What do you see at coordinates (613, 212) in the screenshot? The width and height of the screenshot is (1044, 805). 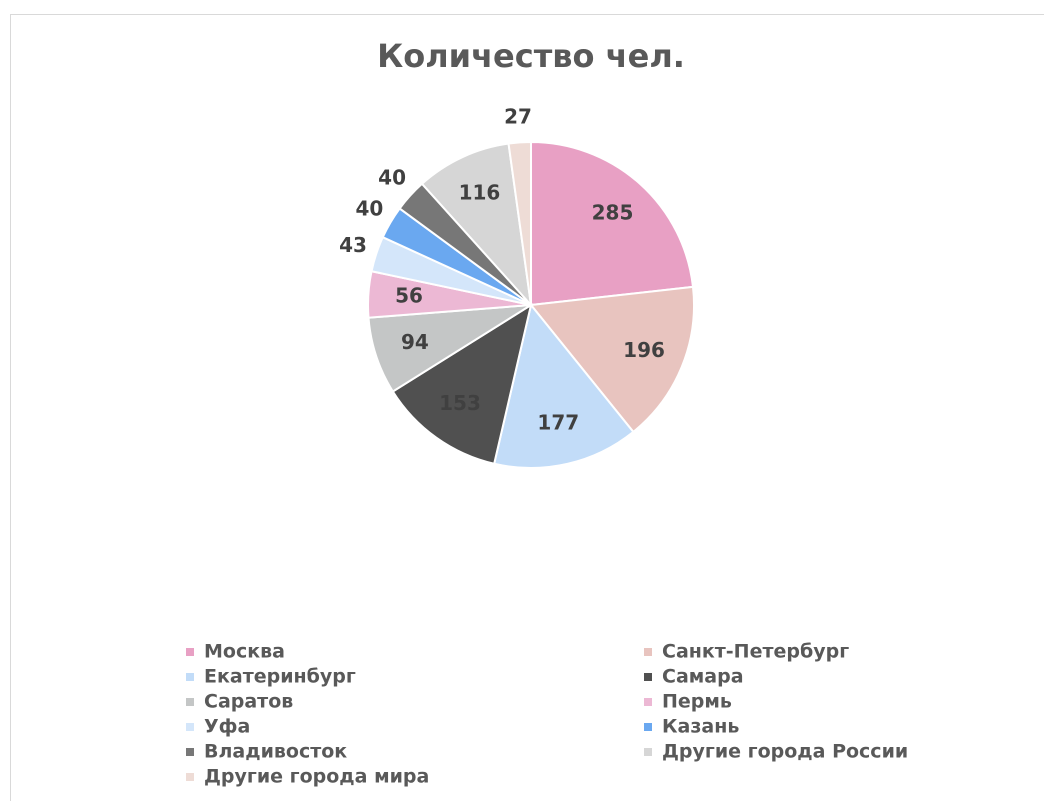 I see `data-label: 285` at bounding box center [613, 212].